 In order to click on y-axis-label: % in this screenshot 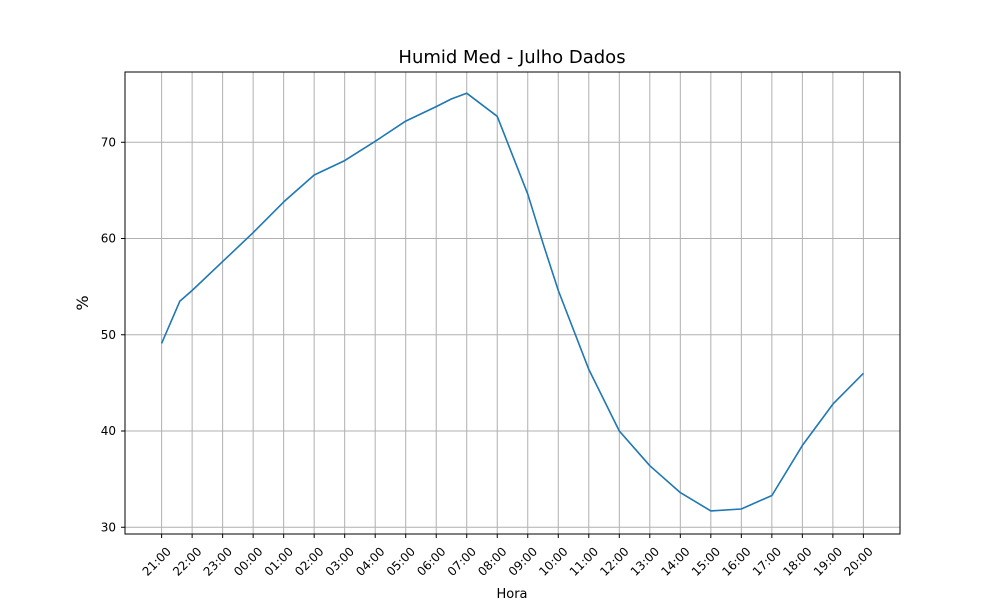, I will do `click(82, 302)`.